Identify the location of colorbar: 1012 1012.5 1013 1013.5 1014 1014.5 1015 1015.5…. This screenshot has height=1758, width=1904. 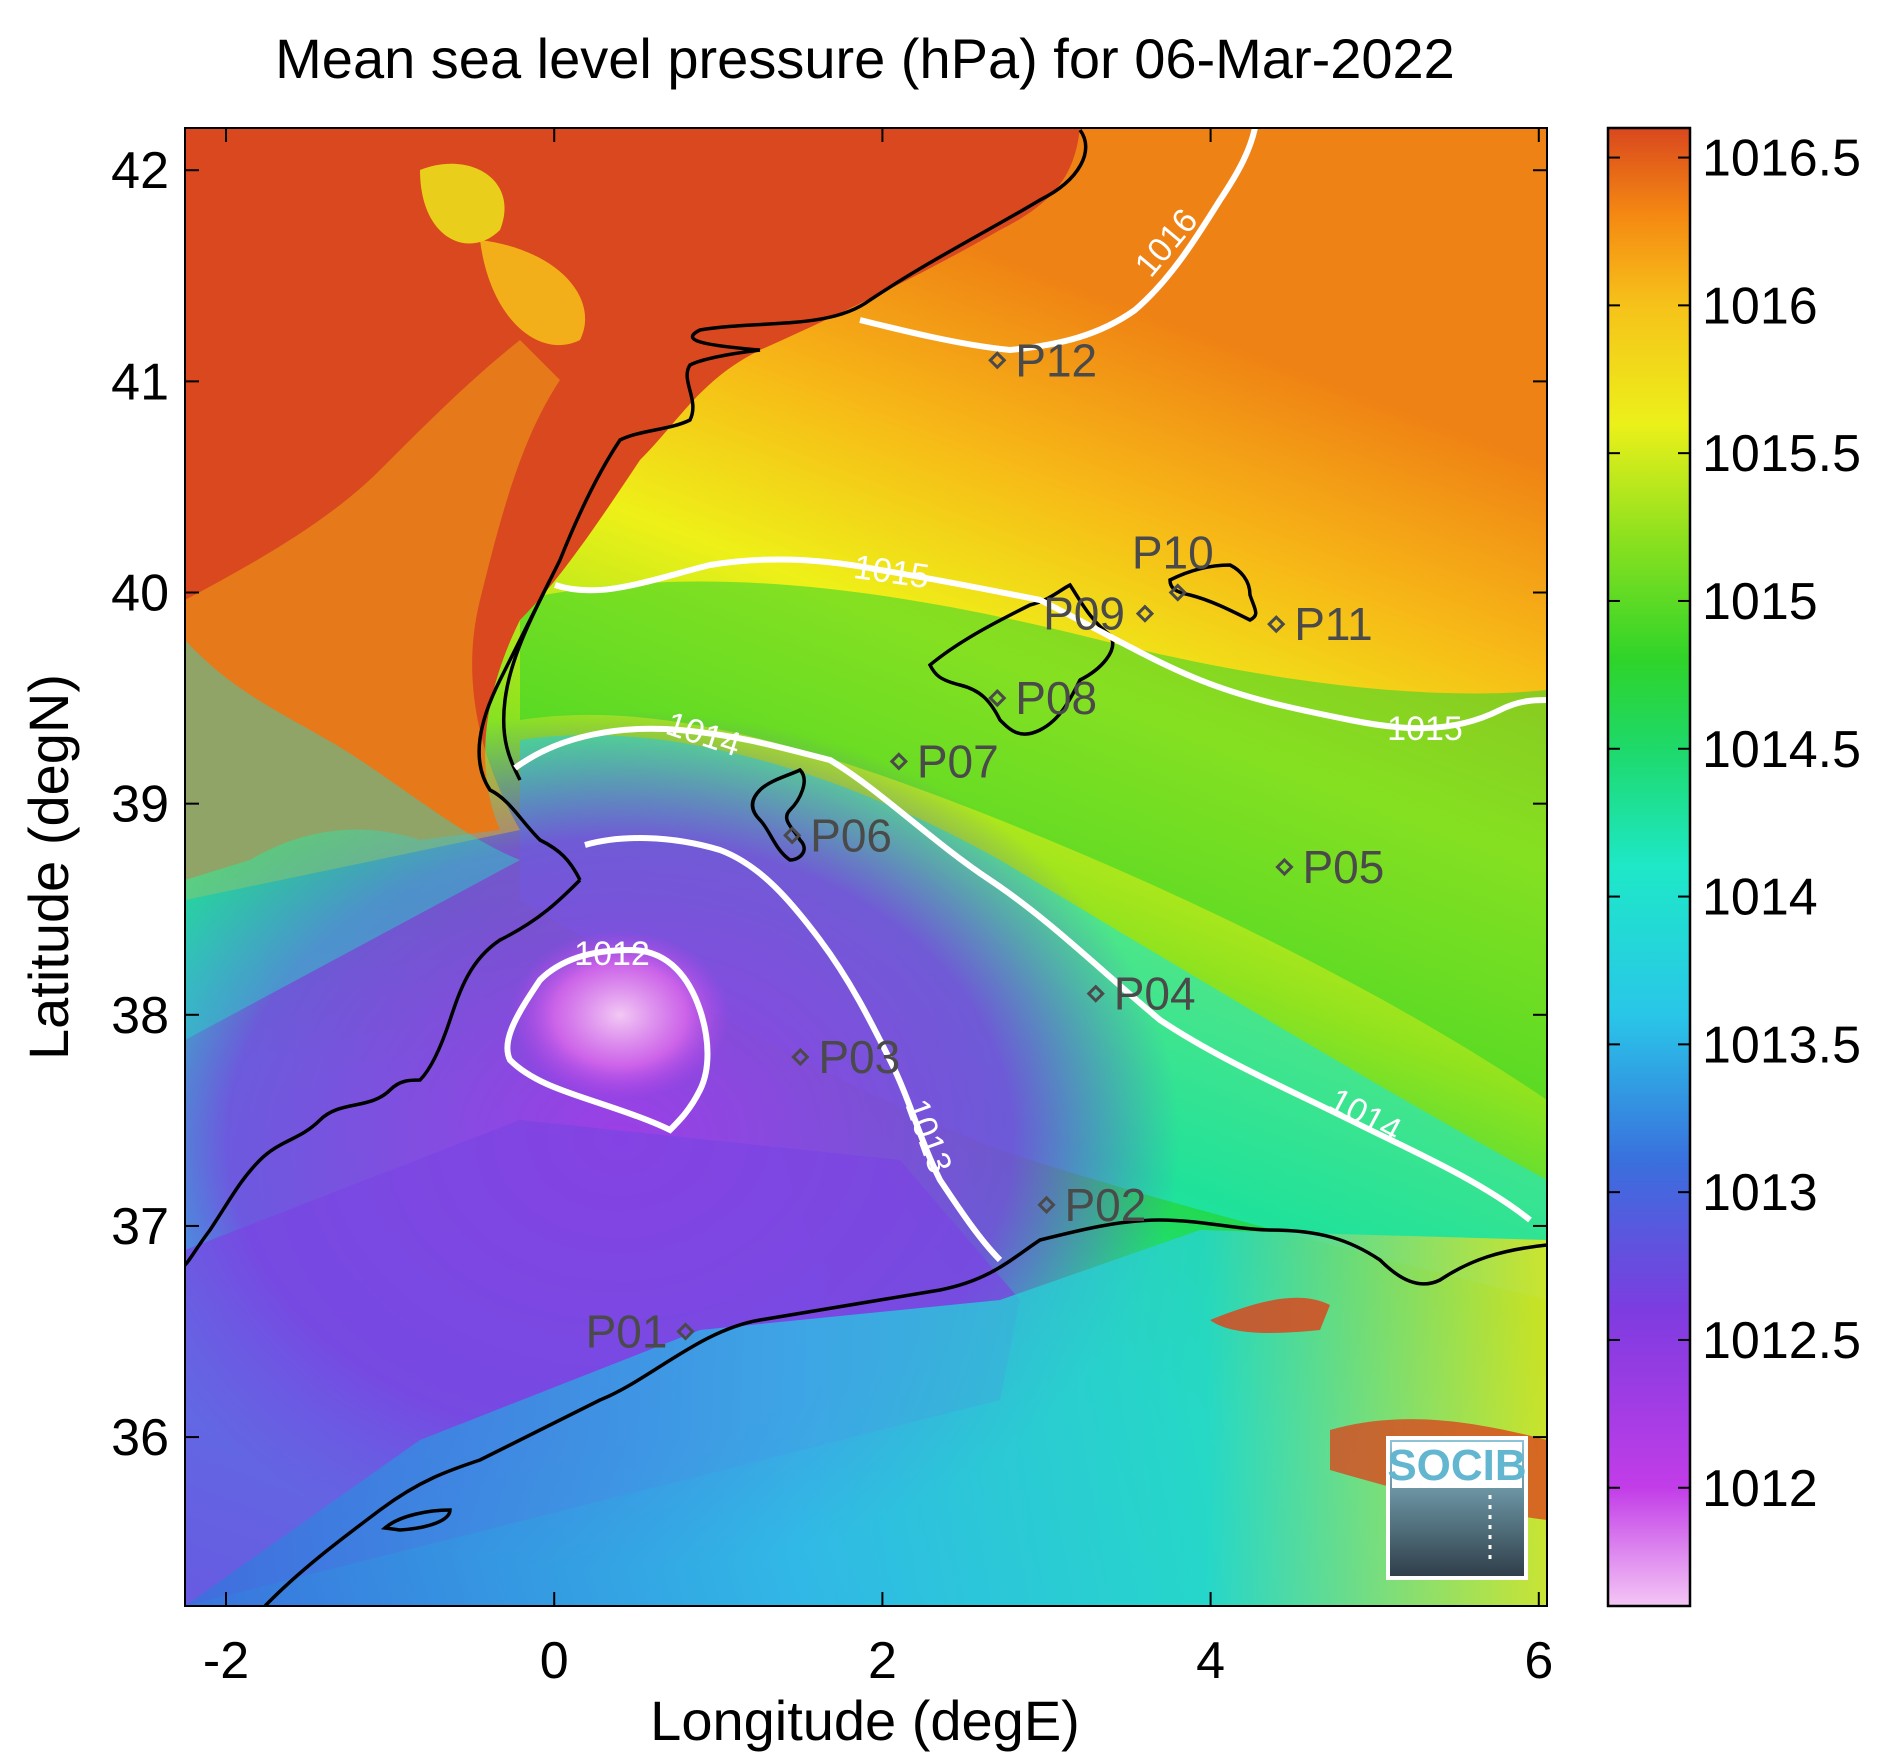
(1733, 867).